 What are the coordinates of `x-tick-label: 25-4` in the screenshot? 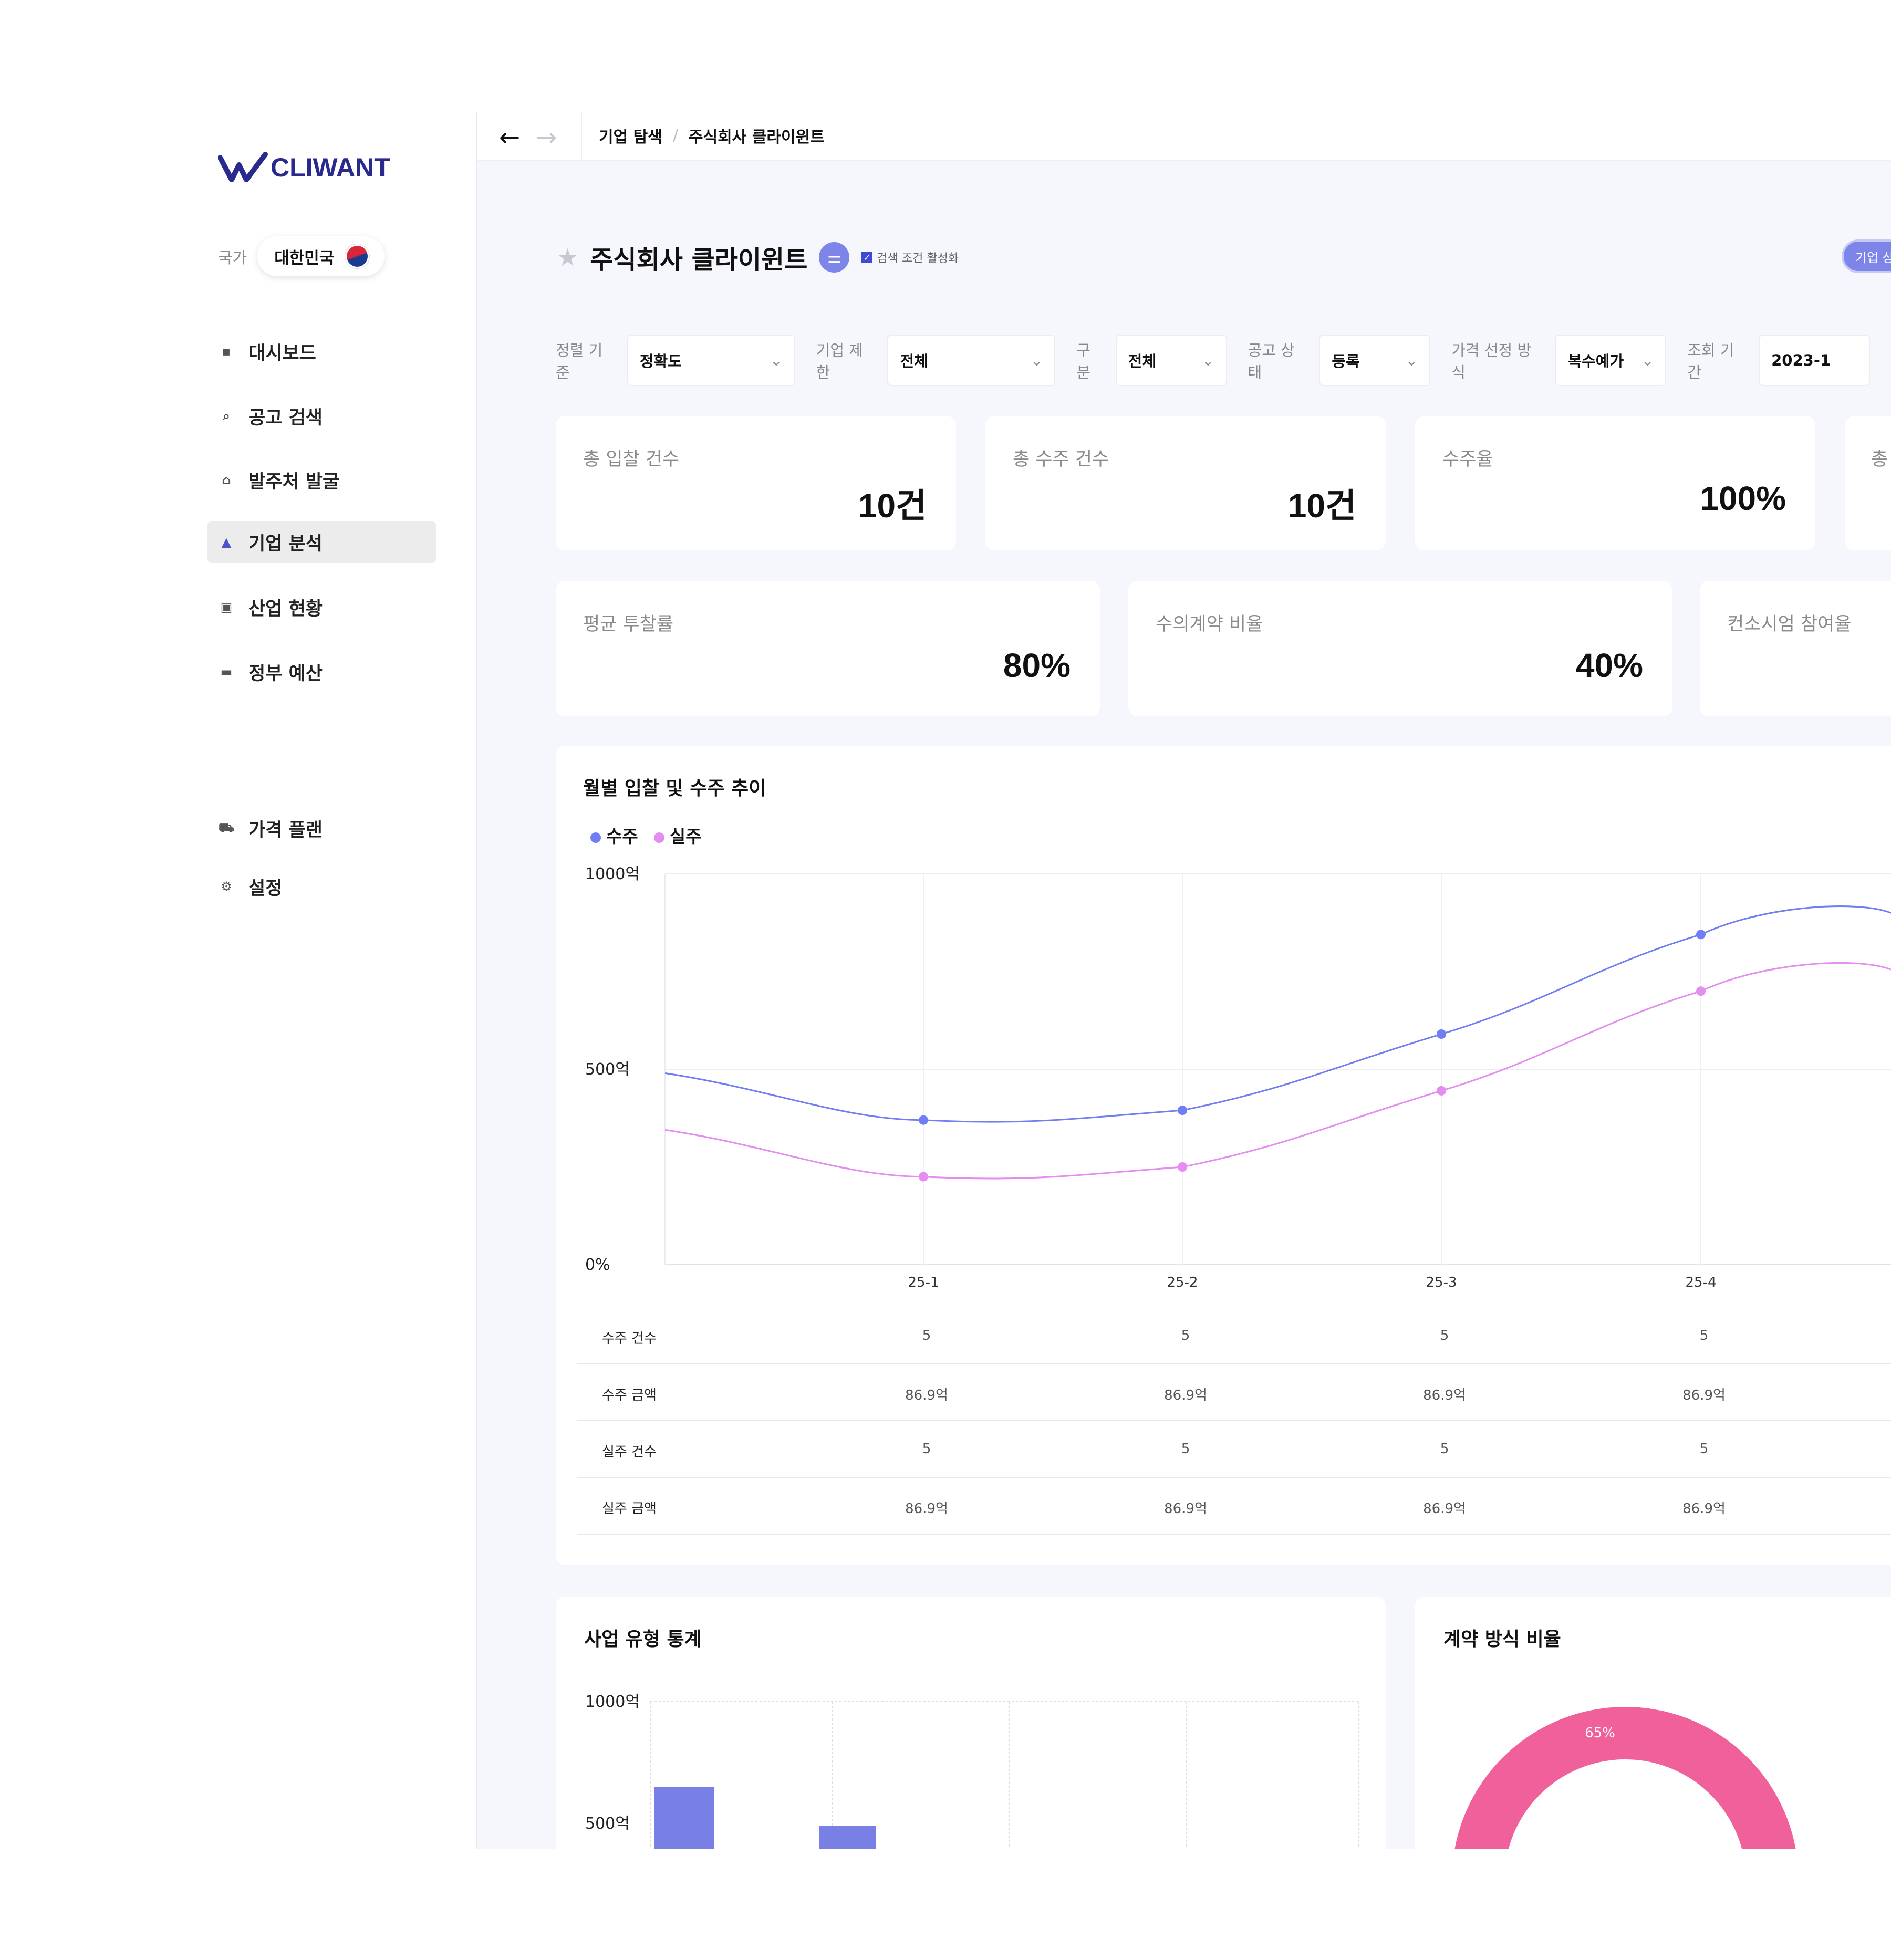 It's located at (1700, 1282).